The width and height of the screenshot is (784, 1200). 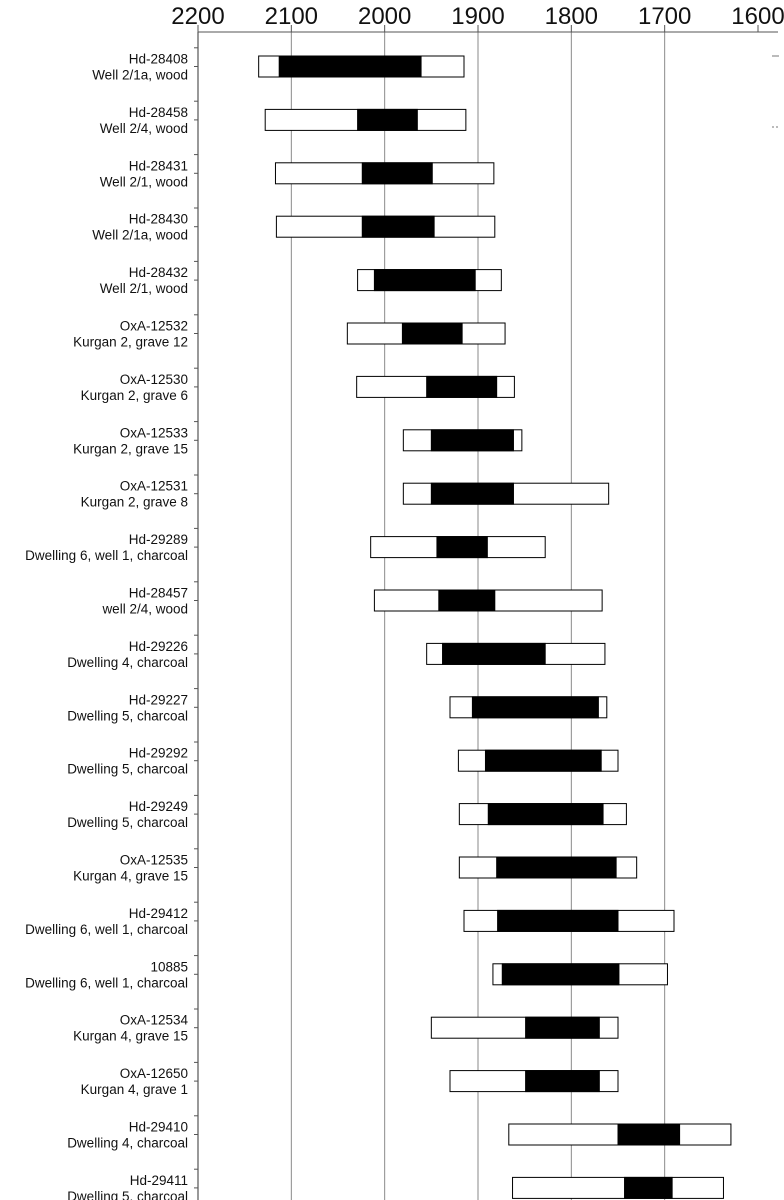 What do you see at coordinates (130, 448) in the screenshot?
I see `sample-context-label: Kurgan 2, grave 15` at bounding box center [130, 448].